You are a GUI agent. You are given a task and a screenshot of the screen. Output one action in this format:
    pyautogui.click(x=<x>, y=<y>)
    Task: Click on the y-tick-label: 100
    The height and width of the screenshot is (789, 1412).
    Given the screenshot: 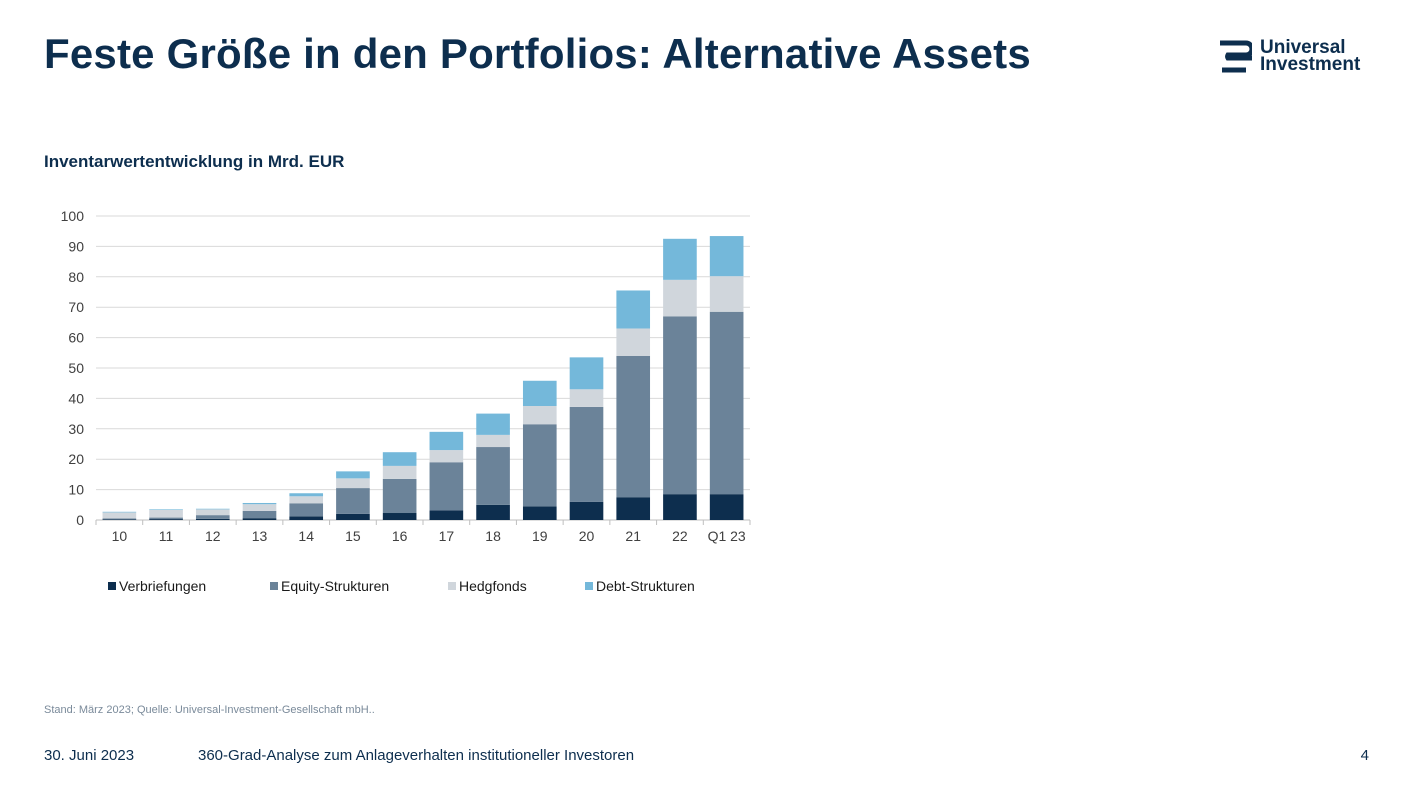 What is the action you would take?
    pyautogui.click(x=73, y=216)
    